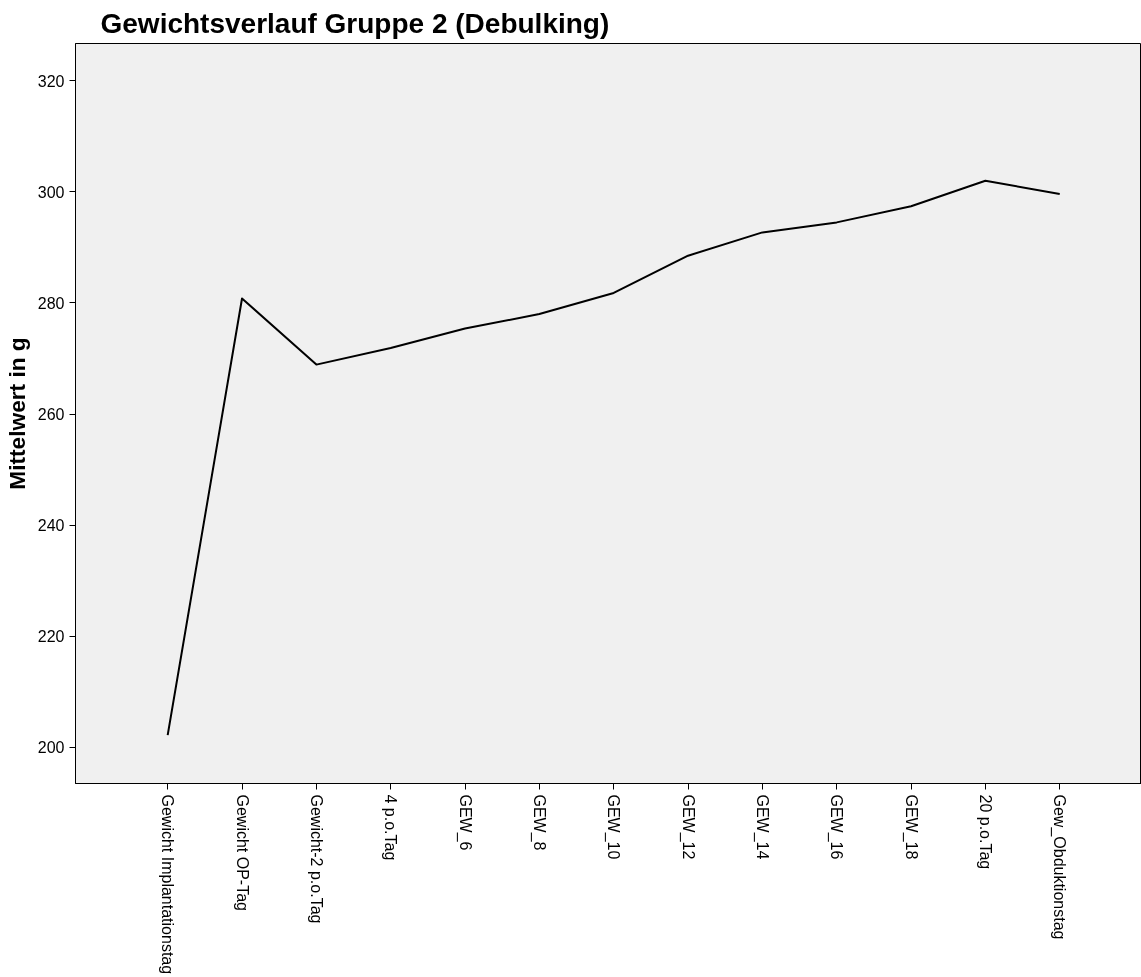  I want to click on x-tick-label: GEW_8, so click(538, 822).